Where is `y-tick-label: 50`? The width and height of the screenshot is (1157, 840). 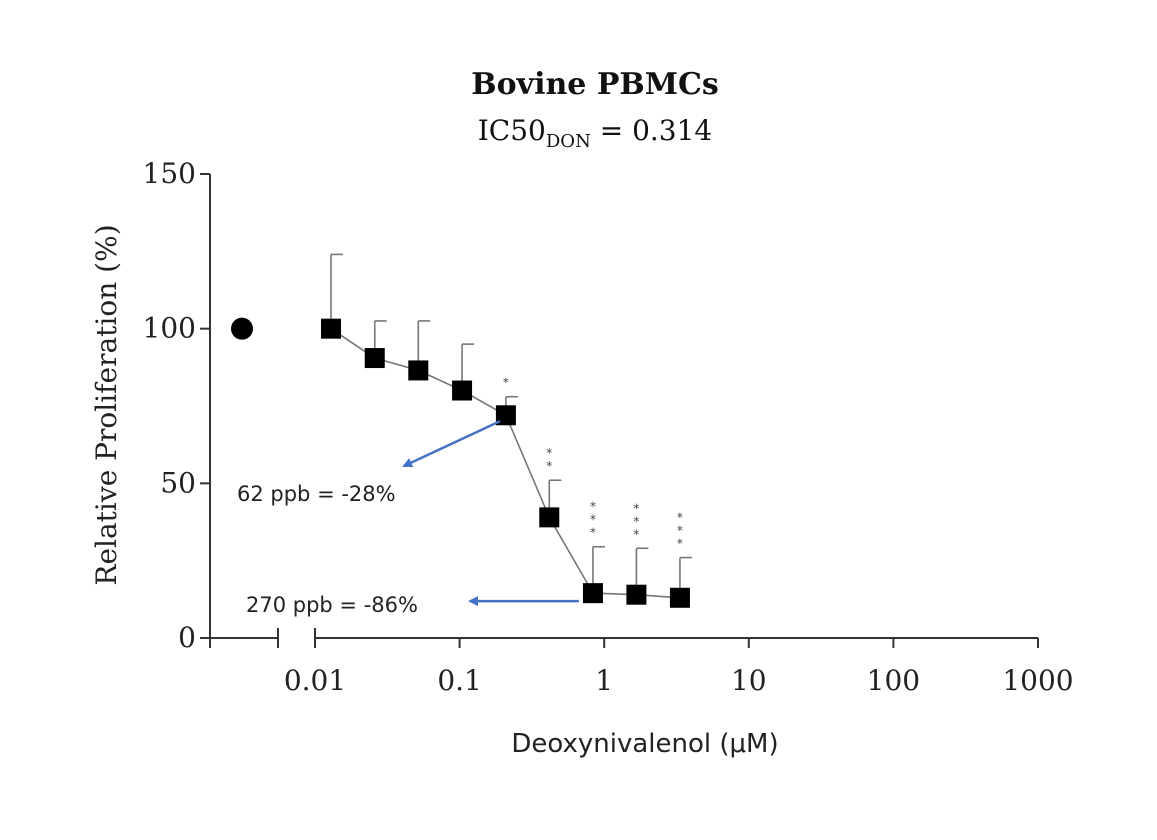
y-tick-label: 50 is located at coordinates (178, 482).